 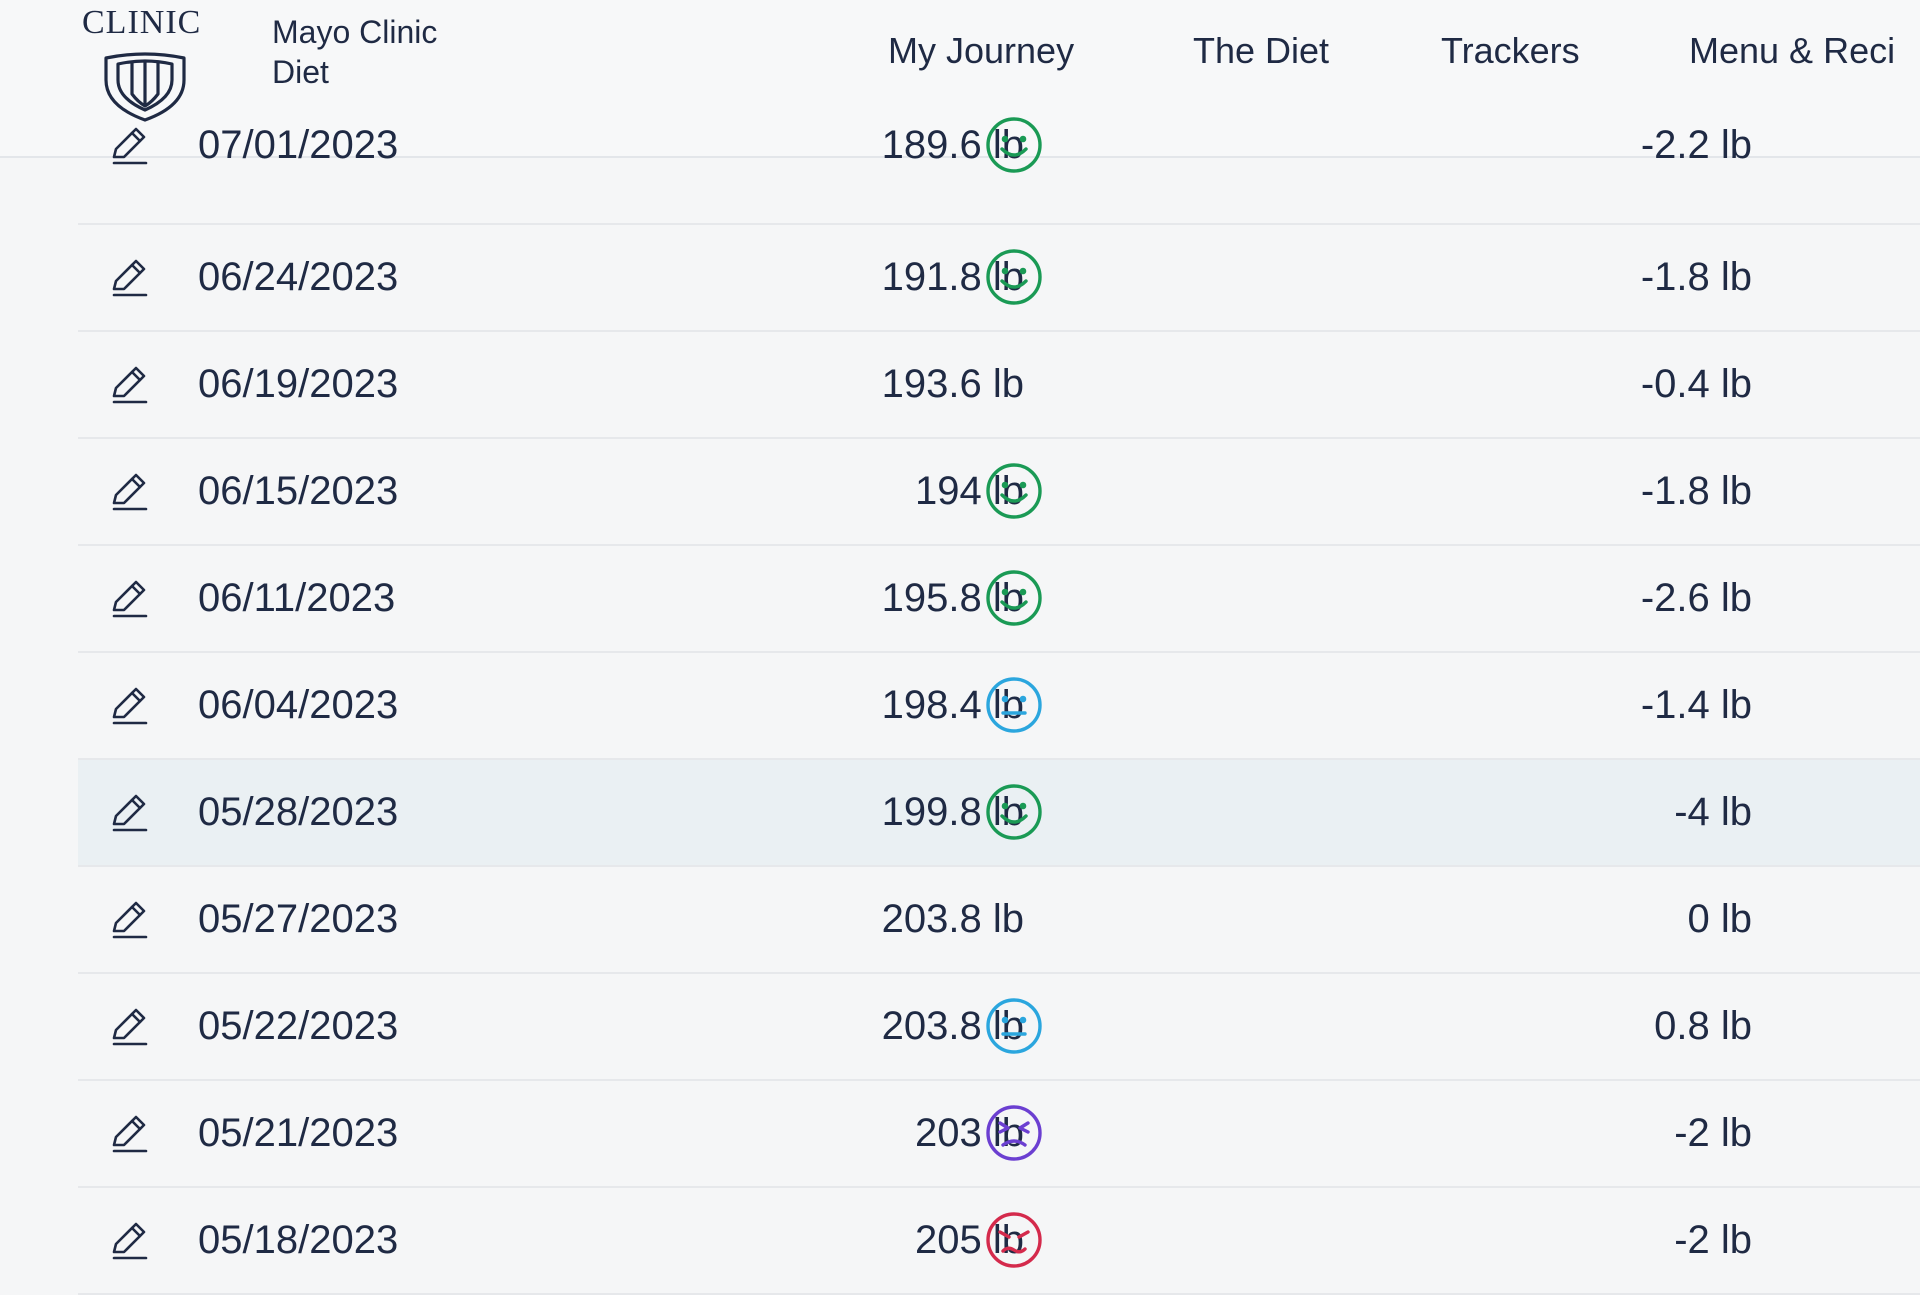 I want to click on table-row: 05/28/2023 199.8 lb -4 lb, so click(x=999, y=813).